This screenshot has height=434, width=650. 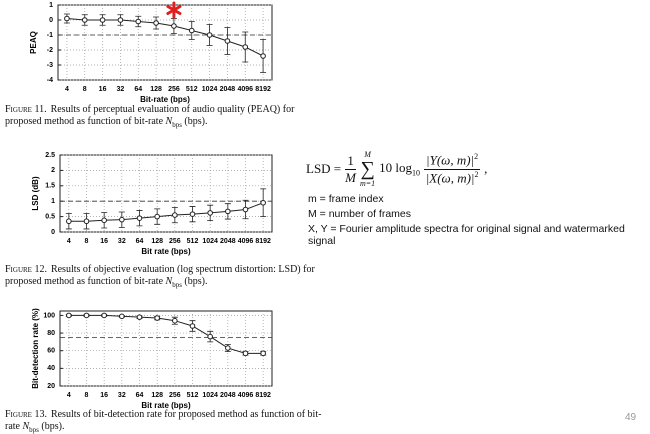 I want to click on log-sub: 10, so click(x=416, y=173).